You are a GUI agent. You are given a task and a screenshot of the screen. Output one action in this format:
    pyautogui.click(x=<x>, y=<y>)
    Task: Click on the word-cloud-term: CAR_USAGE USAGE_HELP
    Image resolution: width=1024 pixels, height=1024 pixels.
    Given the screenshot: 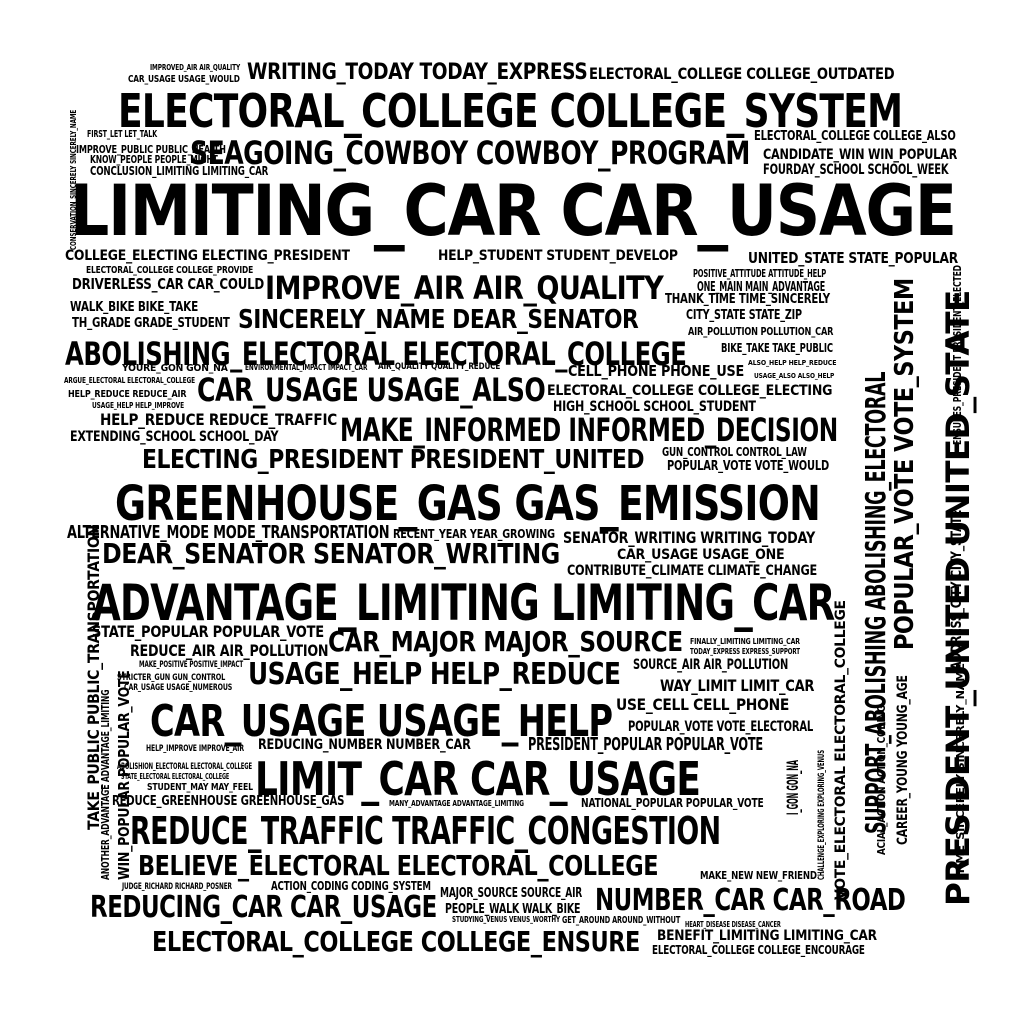 What is the action you would take?
    pyautogui.click(x=381, y=721)
    